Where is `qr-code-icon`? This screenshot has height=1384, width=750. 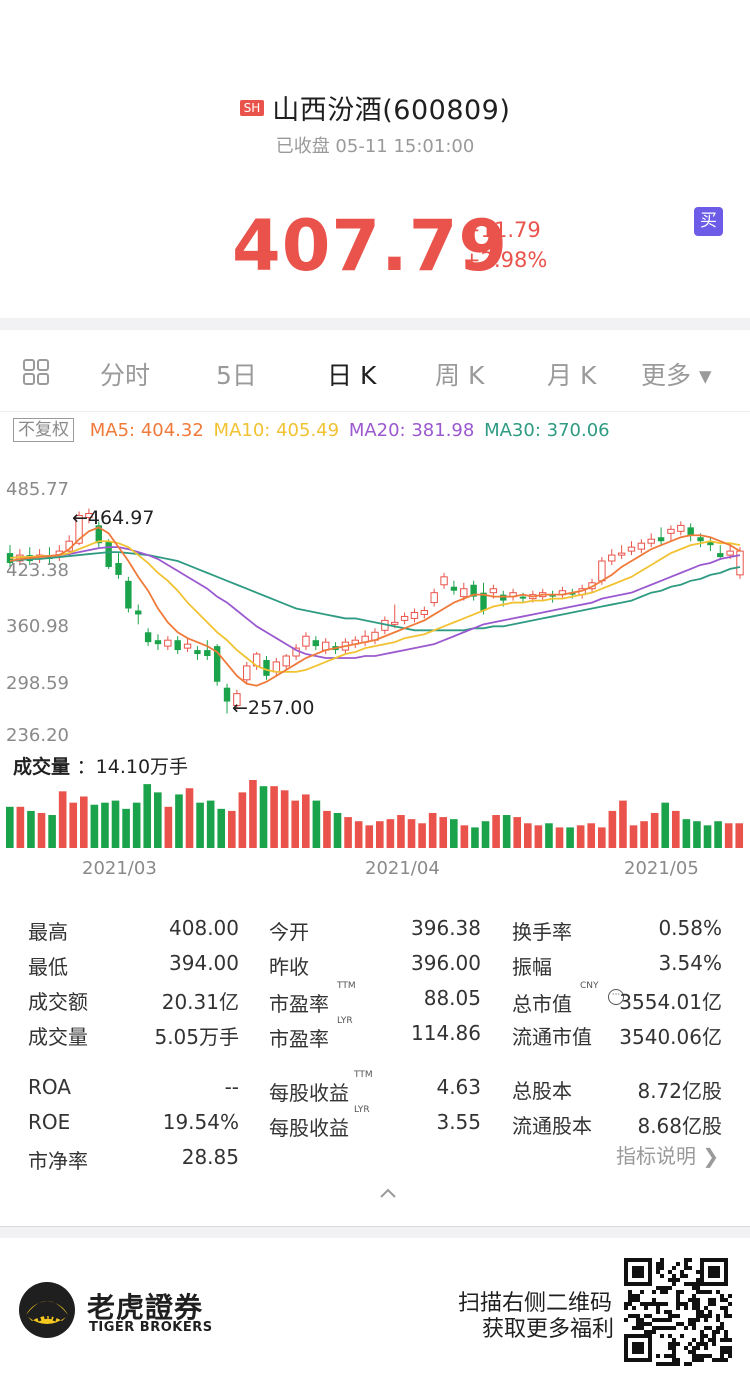 qr-code-icon is located at coordinates (678, 1312).